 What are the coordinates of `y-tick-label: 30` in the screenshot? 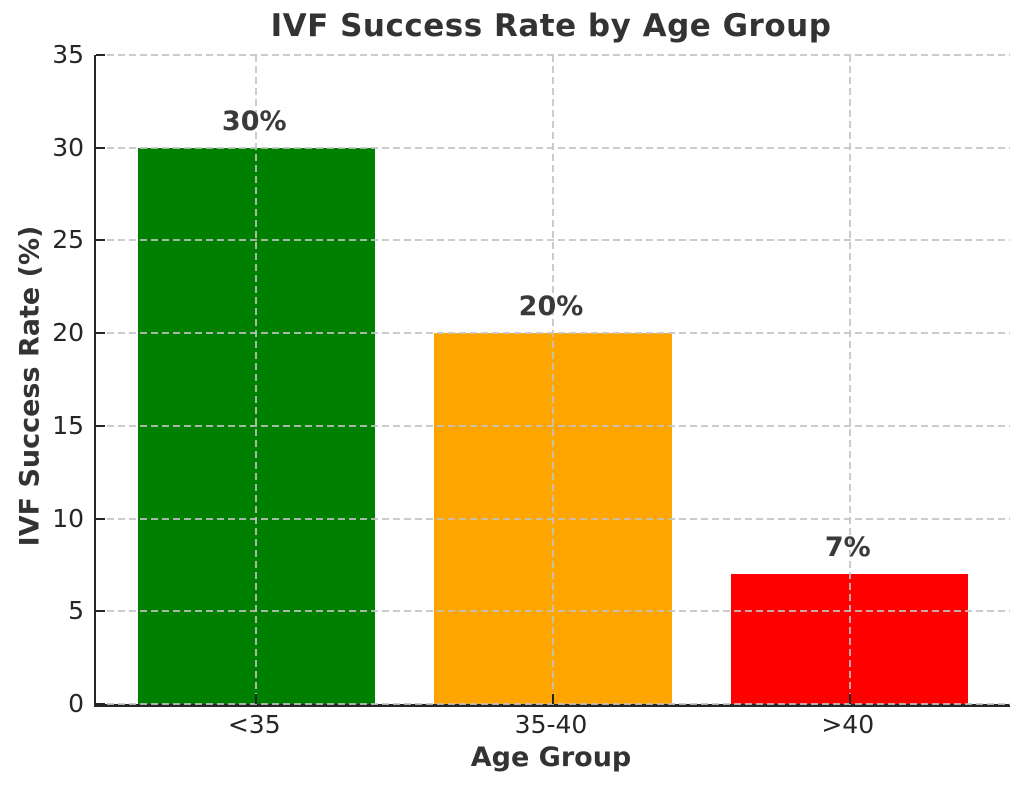 It's located at (68, 147).